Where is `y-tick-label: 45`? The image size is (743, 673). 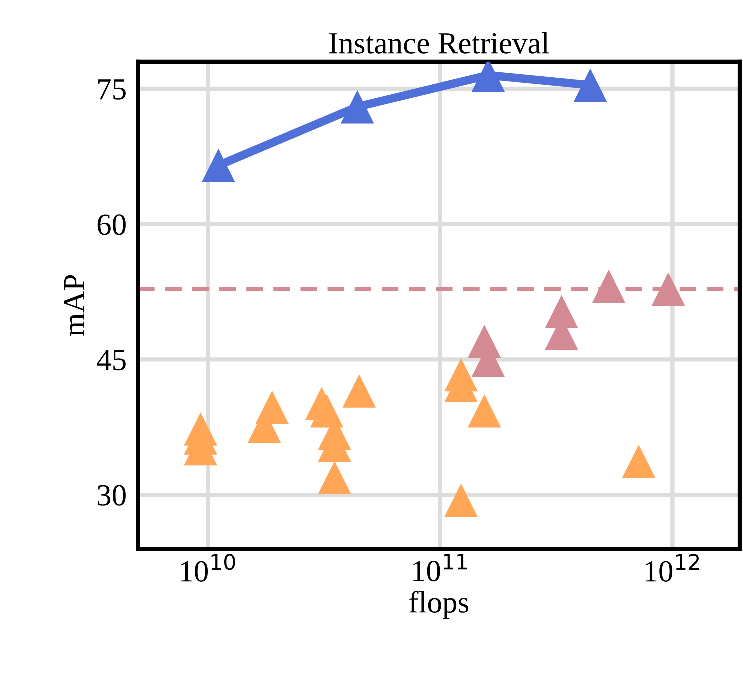
y-tick-label: 45 is located at coordinates (111, 360).